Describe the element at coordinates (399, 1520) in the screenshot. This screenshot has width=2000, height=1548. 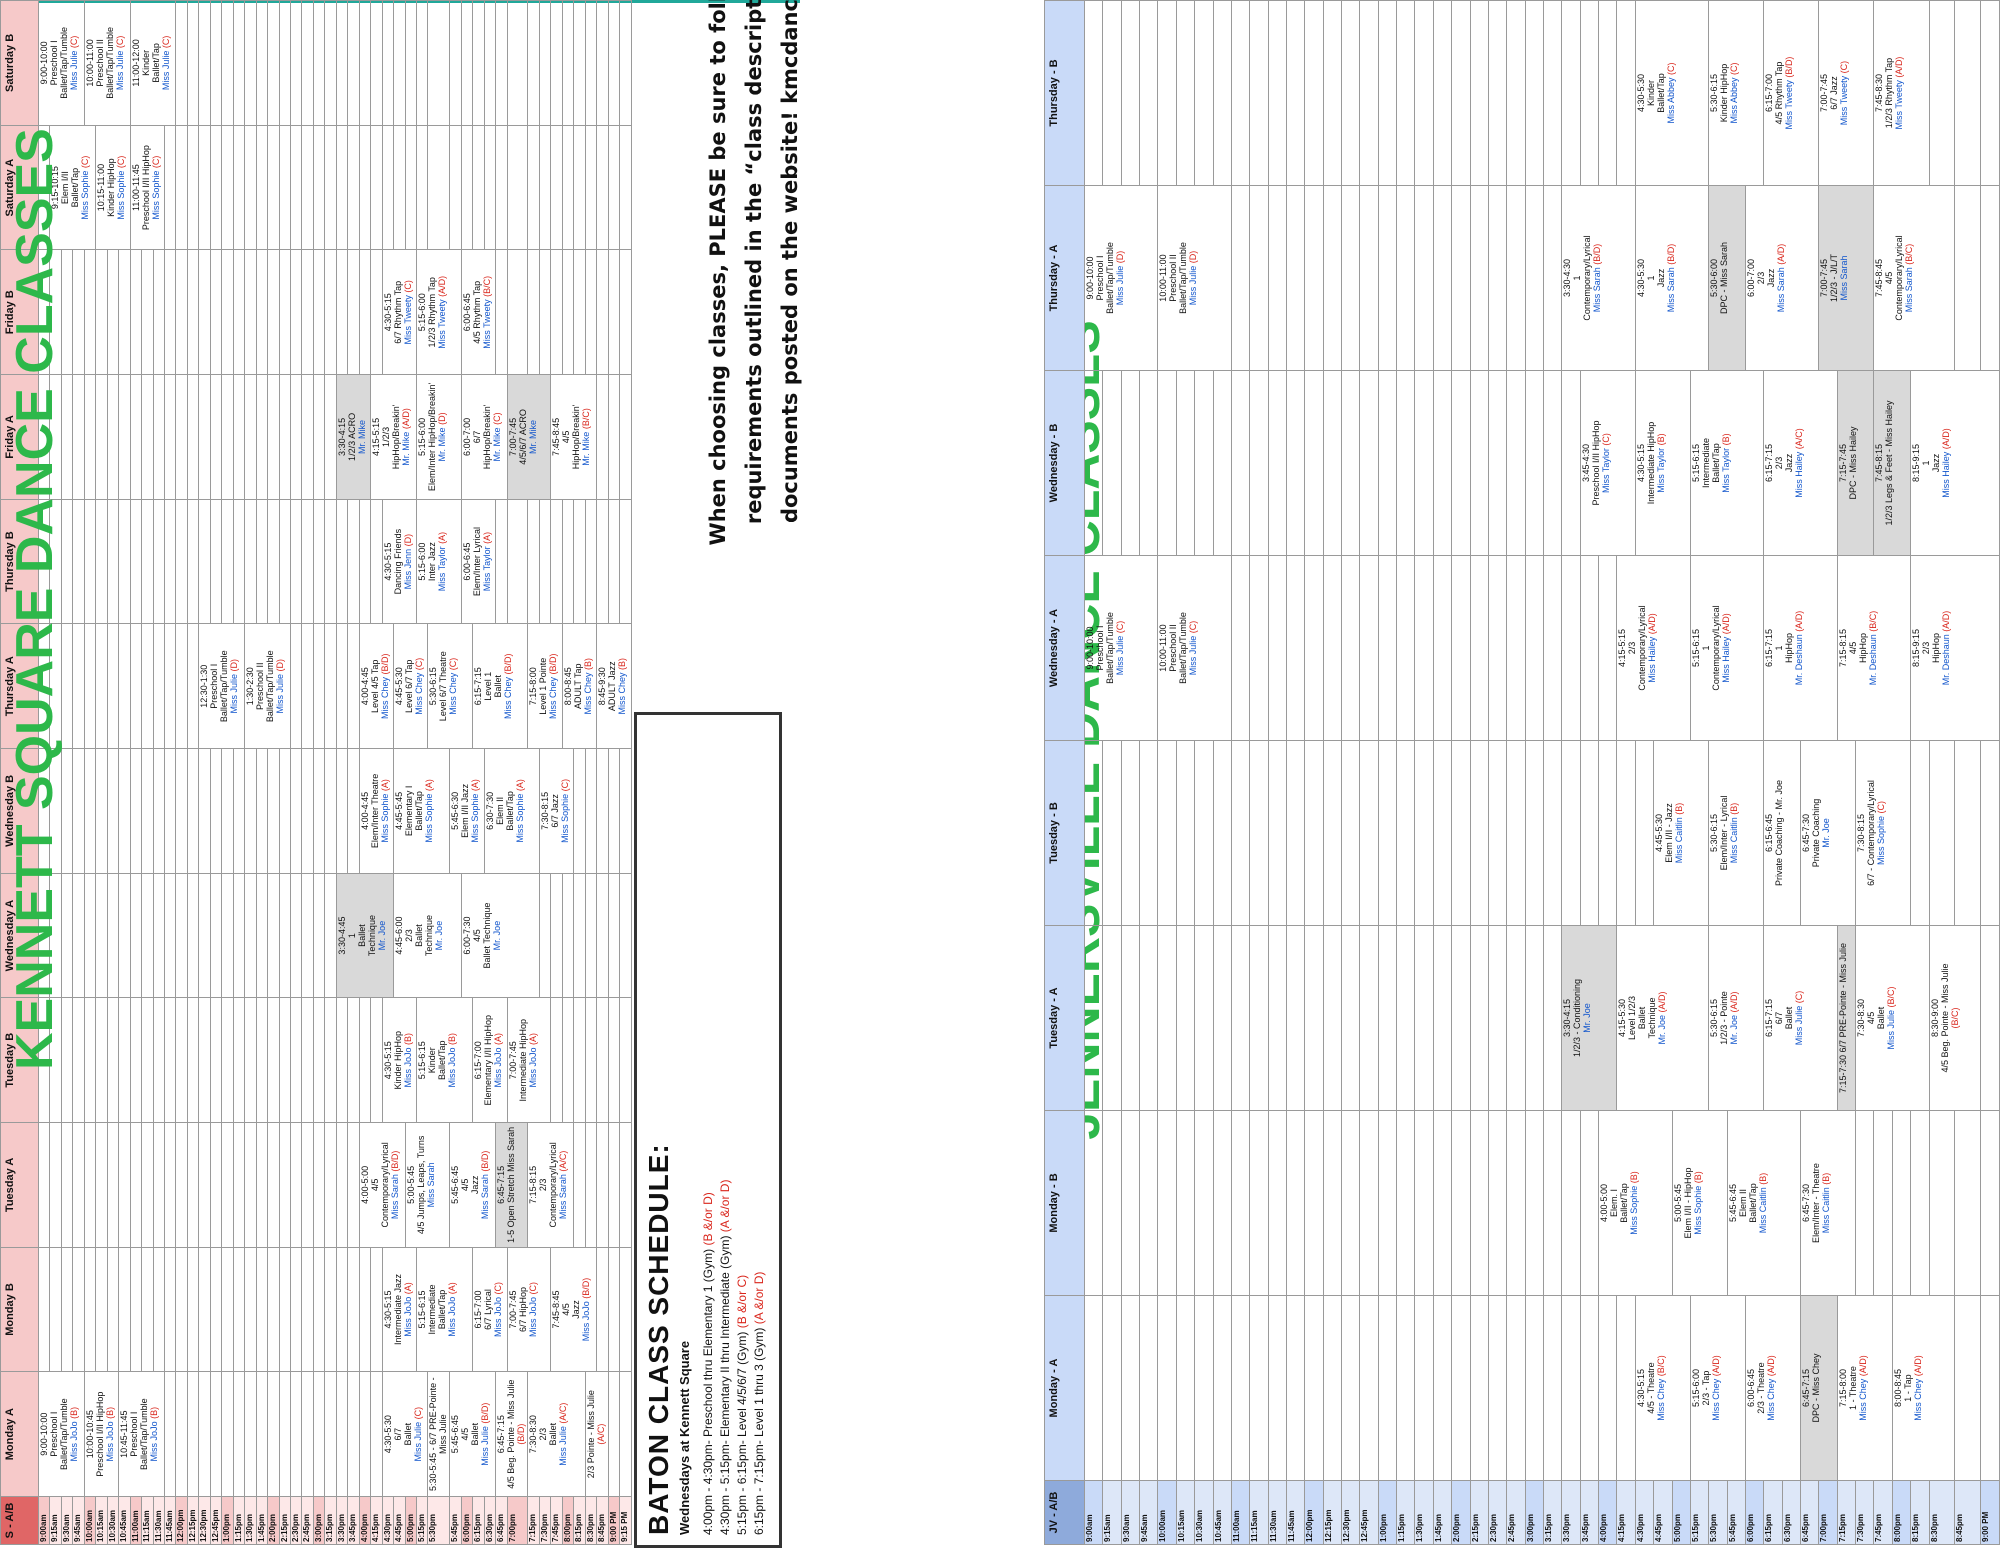
I see `time-slot: 4:45pm` at that location.